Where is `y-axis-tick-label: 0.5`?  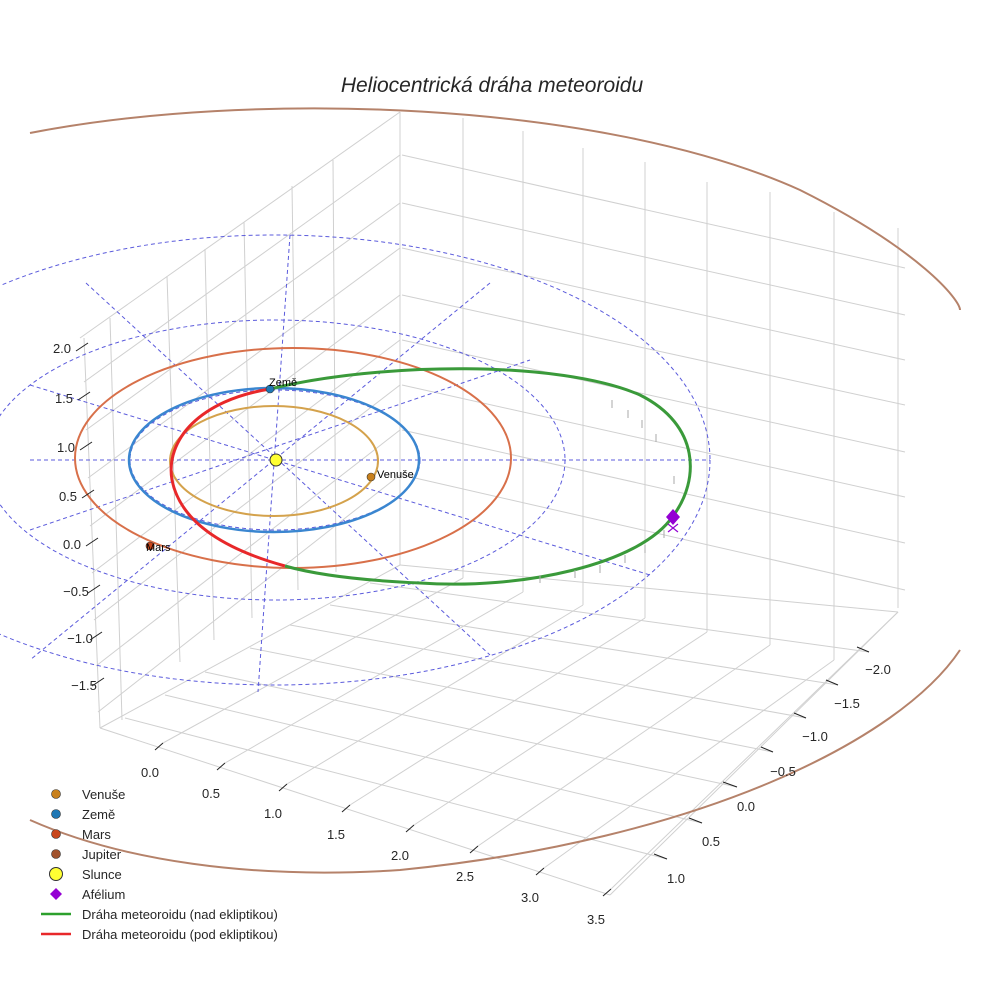 y-axis-tick-label: 0.5 is located at coordinates (711, 841).